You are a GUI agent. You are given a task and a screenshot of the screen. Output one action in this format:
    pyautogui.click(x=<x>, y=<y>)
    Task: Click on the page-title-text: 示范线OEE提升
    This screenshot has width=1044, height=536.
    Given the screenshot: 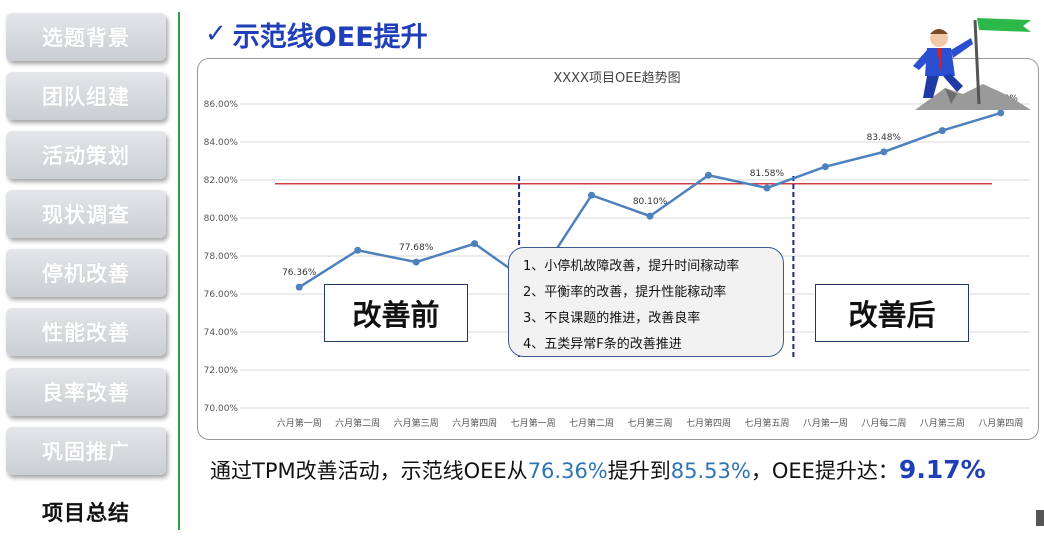 What is the action you would take?
    pyautogui.click(x=330, y=37)
    